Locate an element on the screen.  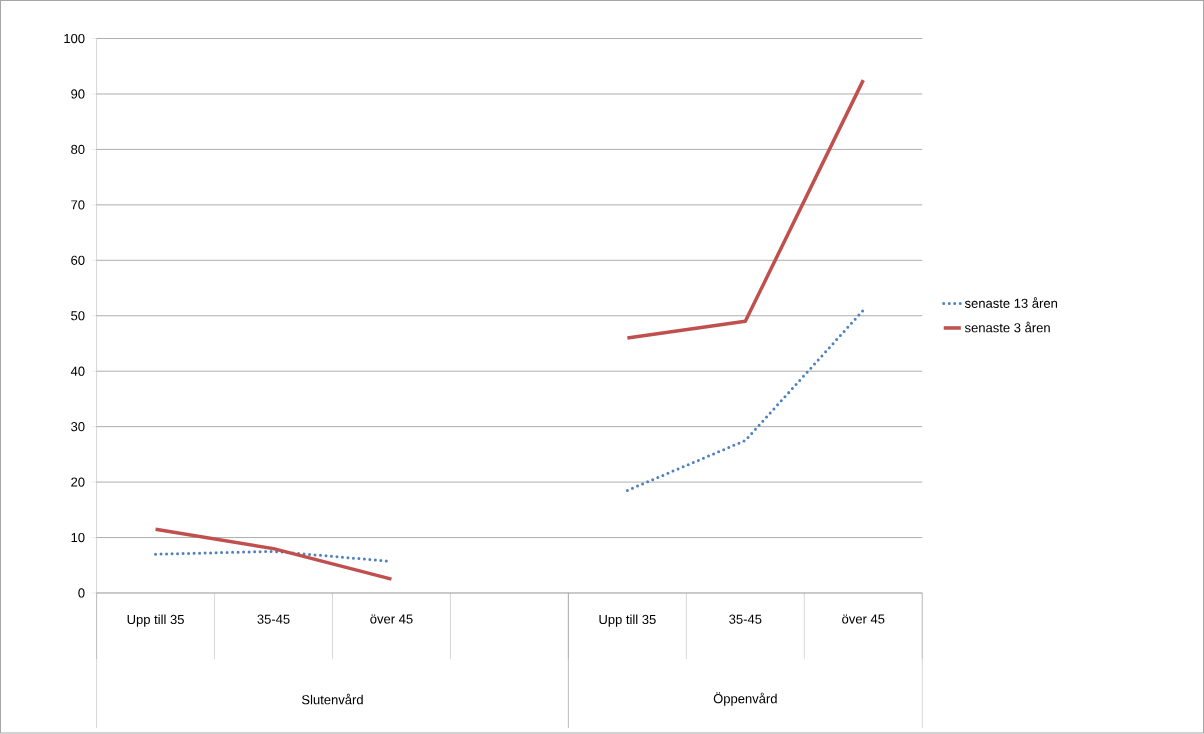
y-tick-label: 60 is located at coordinates (78, 260).